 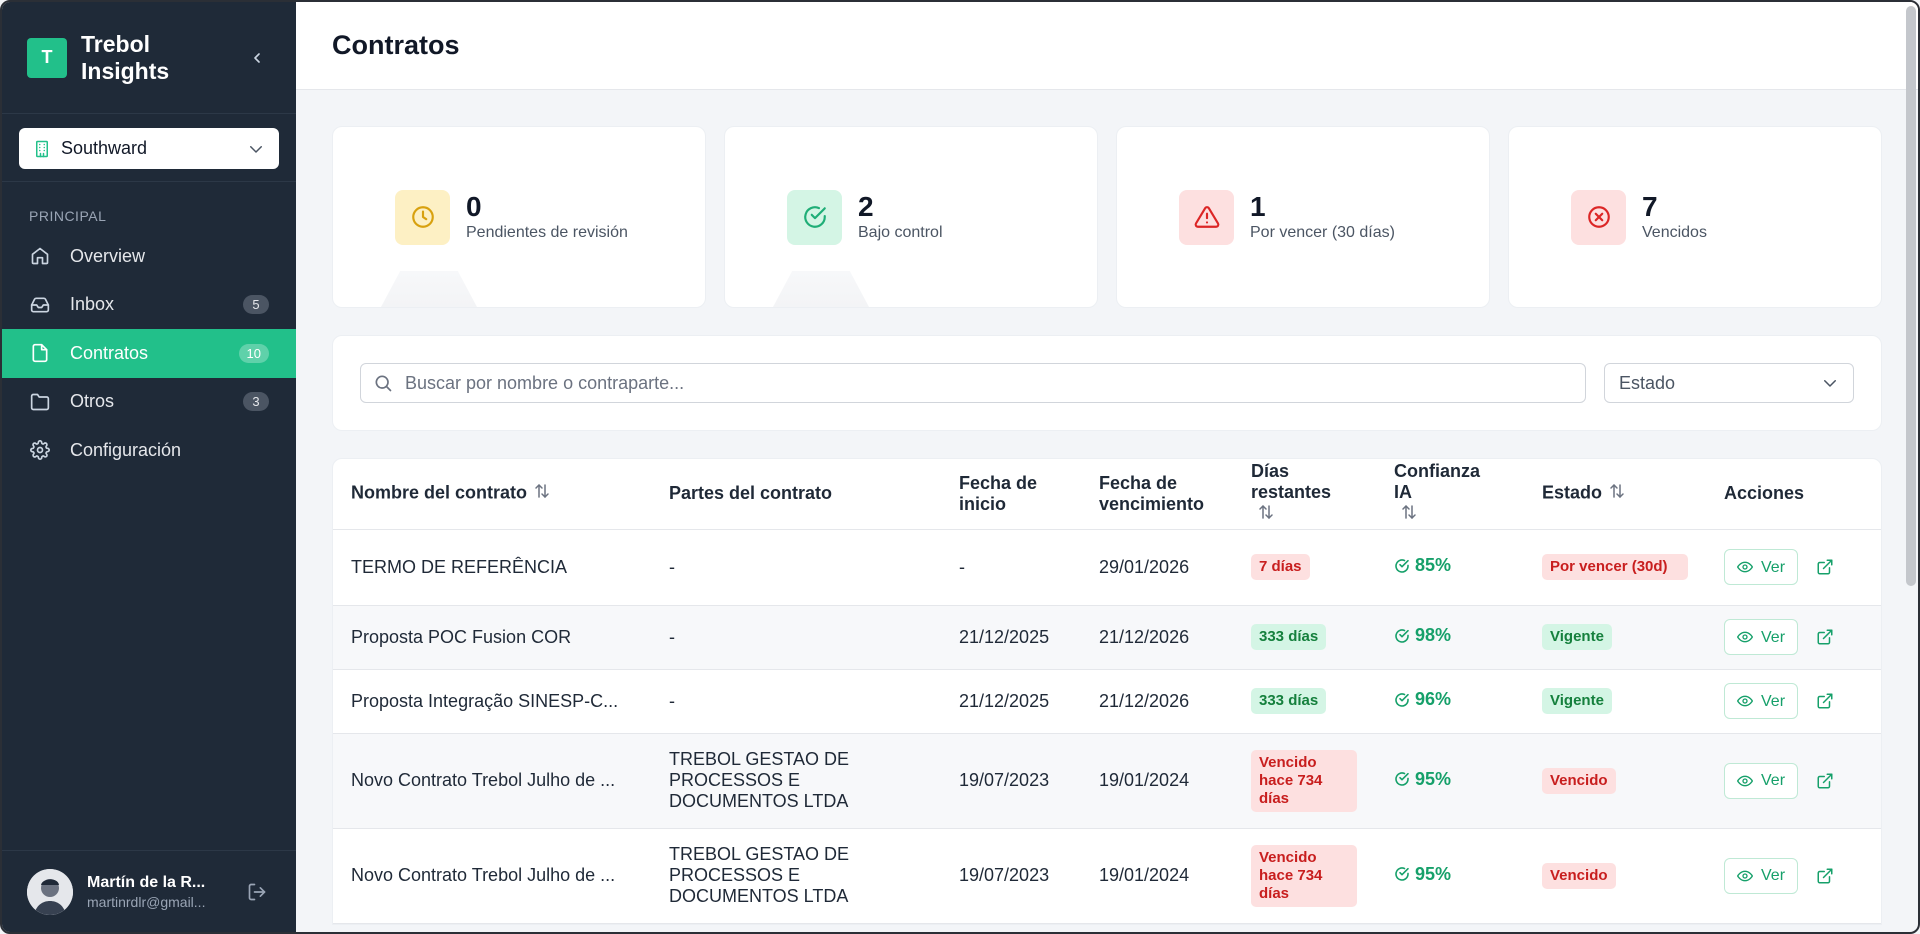 I want to click on building-icon, so click(x=42, y=148).